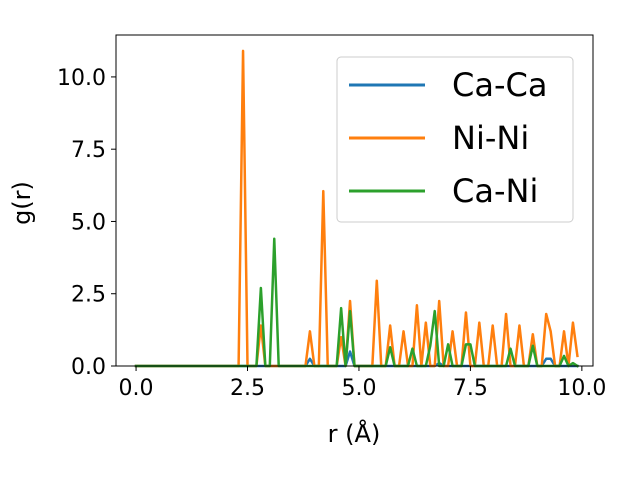 The width and height of the screenshot is (640, 480). I want to click on y-tick-label: 0.0, so click(88, 367).